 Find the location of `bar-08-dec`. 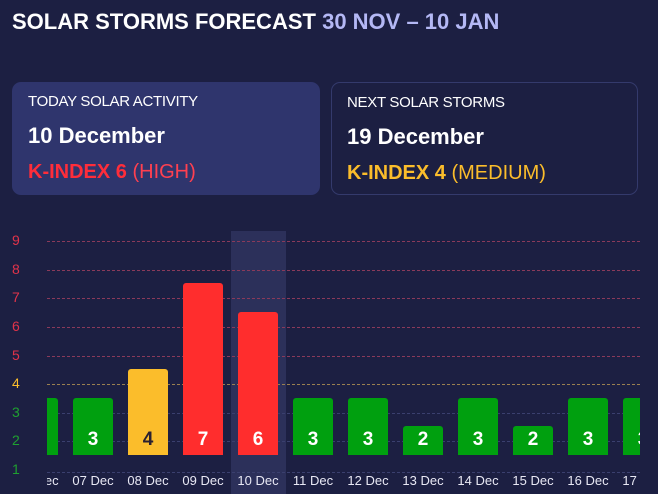

bar-08-dec is located at coordinates (148, 411).